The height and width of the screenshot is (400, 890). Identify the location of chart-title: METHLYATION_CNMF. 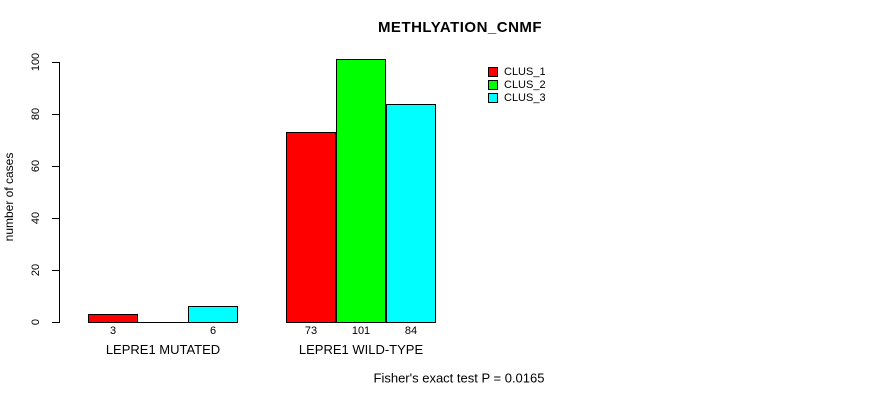
(460, 27).